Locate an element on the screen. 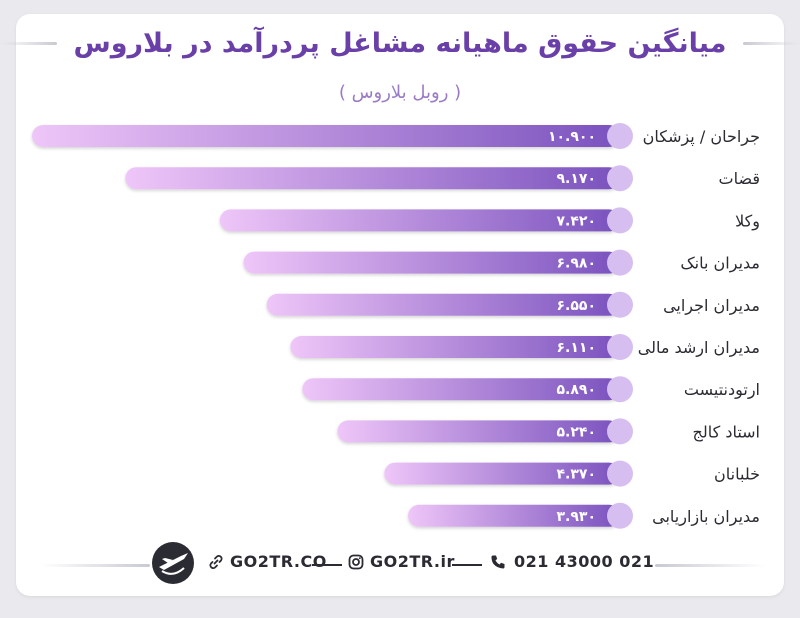 The width and height of the screenshot is (800, 618). footer-phone: 021 43000 021 is located at coordinates (584, 561).